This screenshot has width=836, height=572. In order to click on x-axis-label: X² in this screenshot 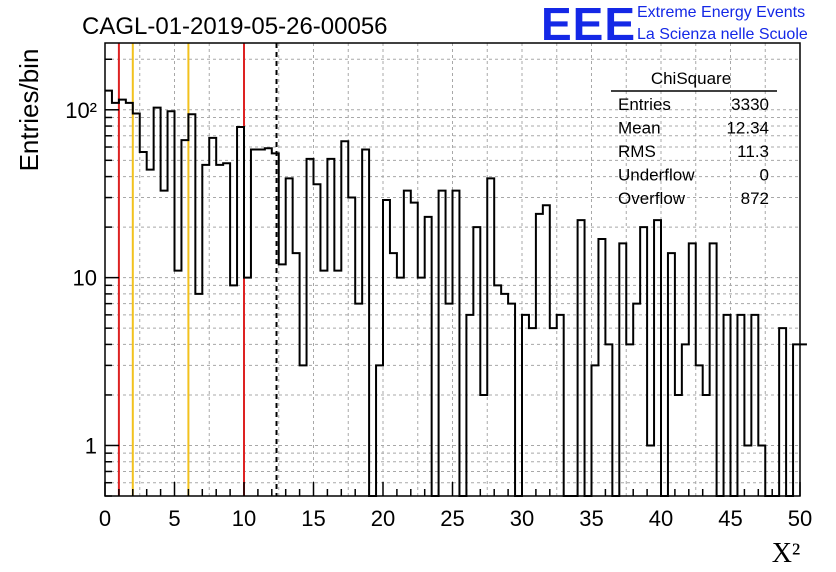, I will do `click(786, 553)`.